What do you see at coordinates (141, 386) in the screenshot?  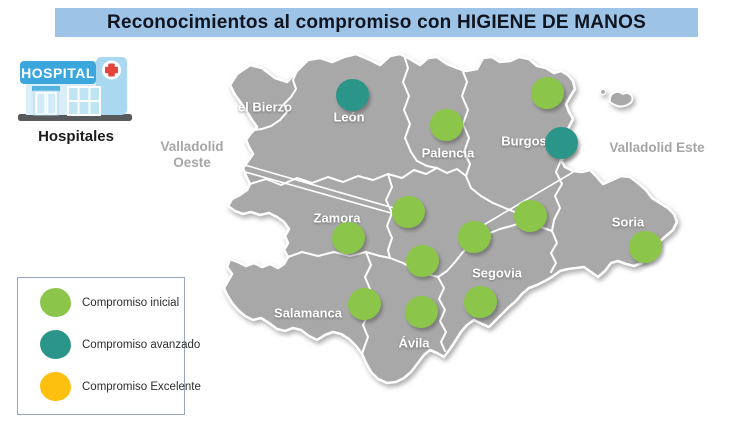 I see `legend-label-excelente: Compromiso Excelente` at bounding box center [141, 386].